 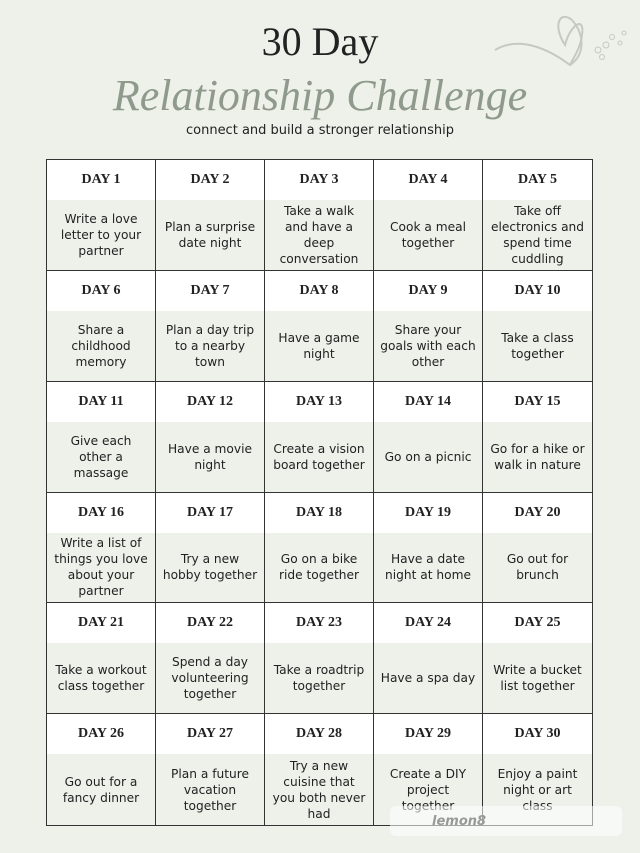 What do you see at coordinates (506, 821) in the screenshot?
I see `watermark: lemon8` at bounding box center [506, 821].